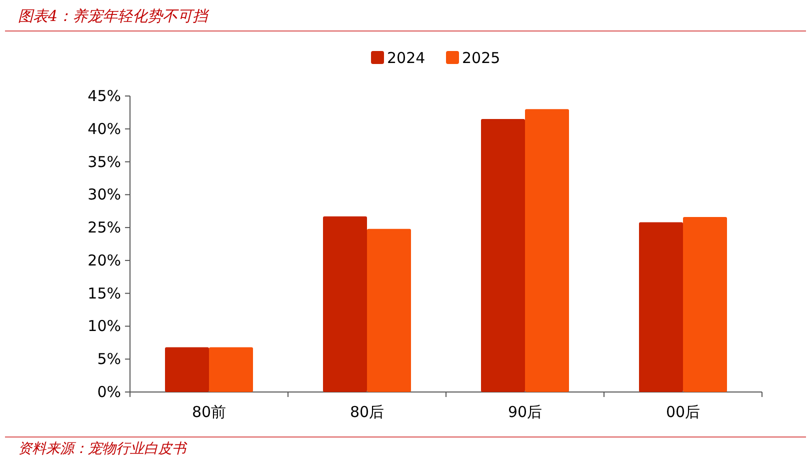  Describe the element at coordinates (103, 449) in the screenshot. I see `text: 资料来源：宠物行业白皮书` at that location.